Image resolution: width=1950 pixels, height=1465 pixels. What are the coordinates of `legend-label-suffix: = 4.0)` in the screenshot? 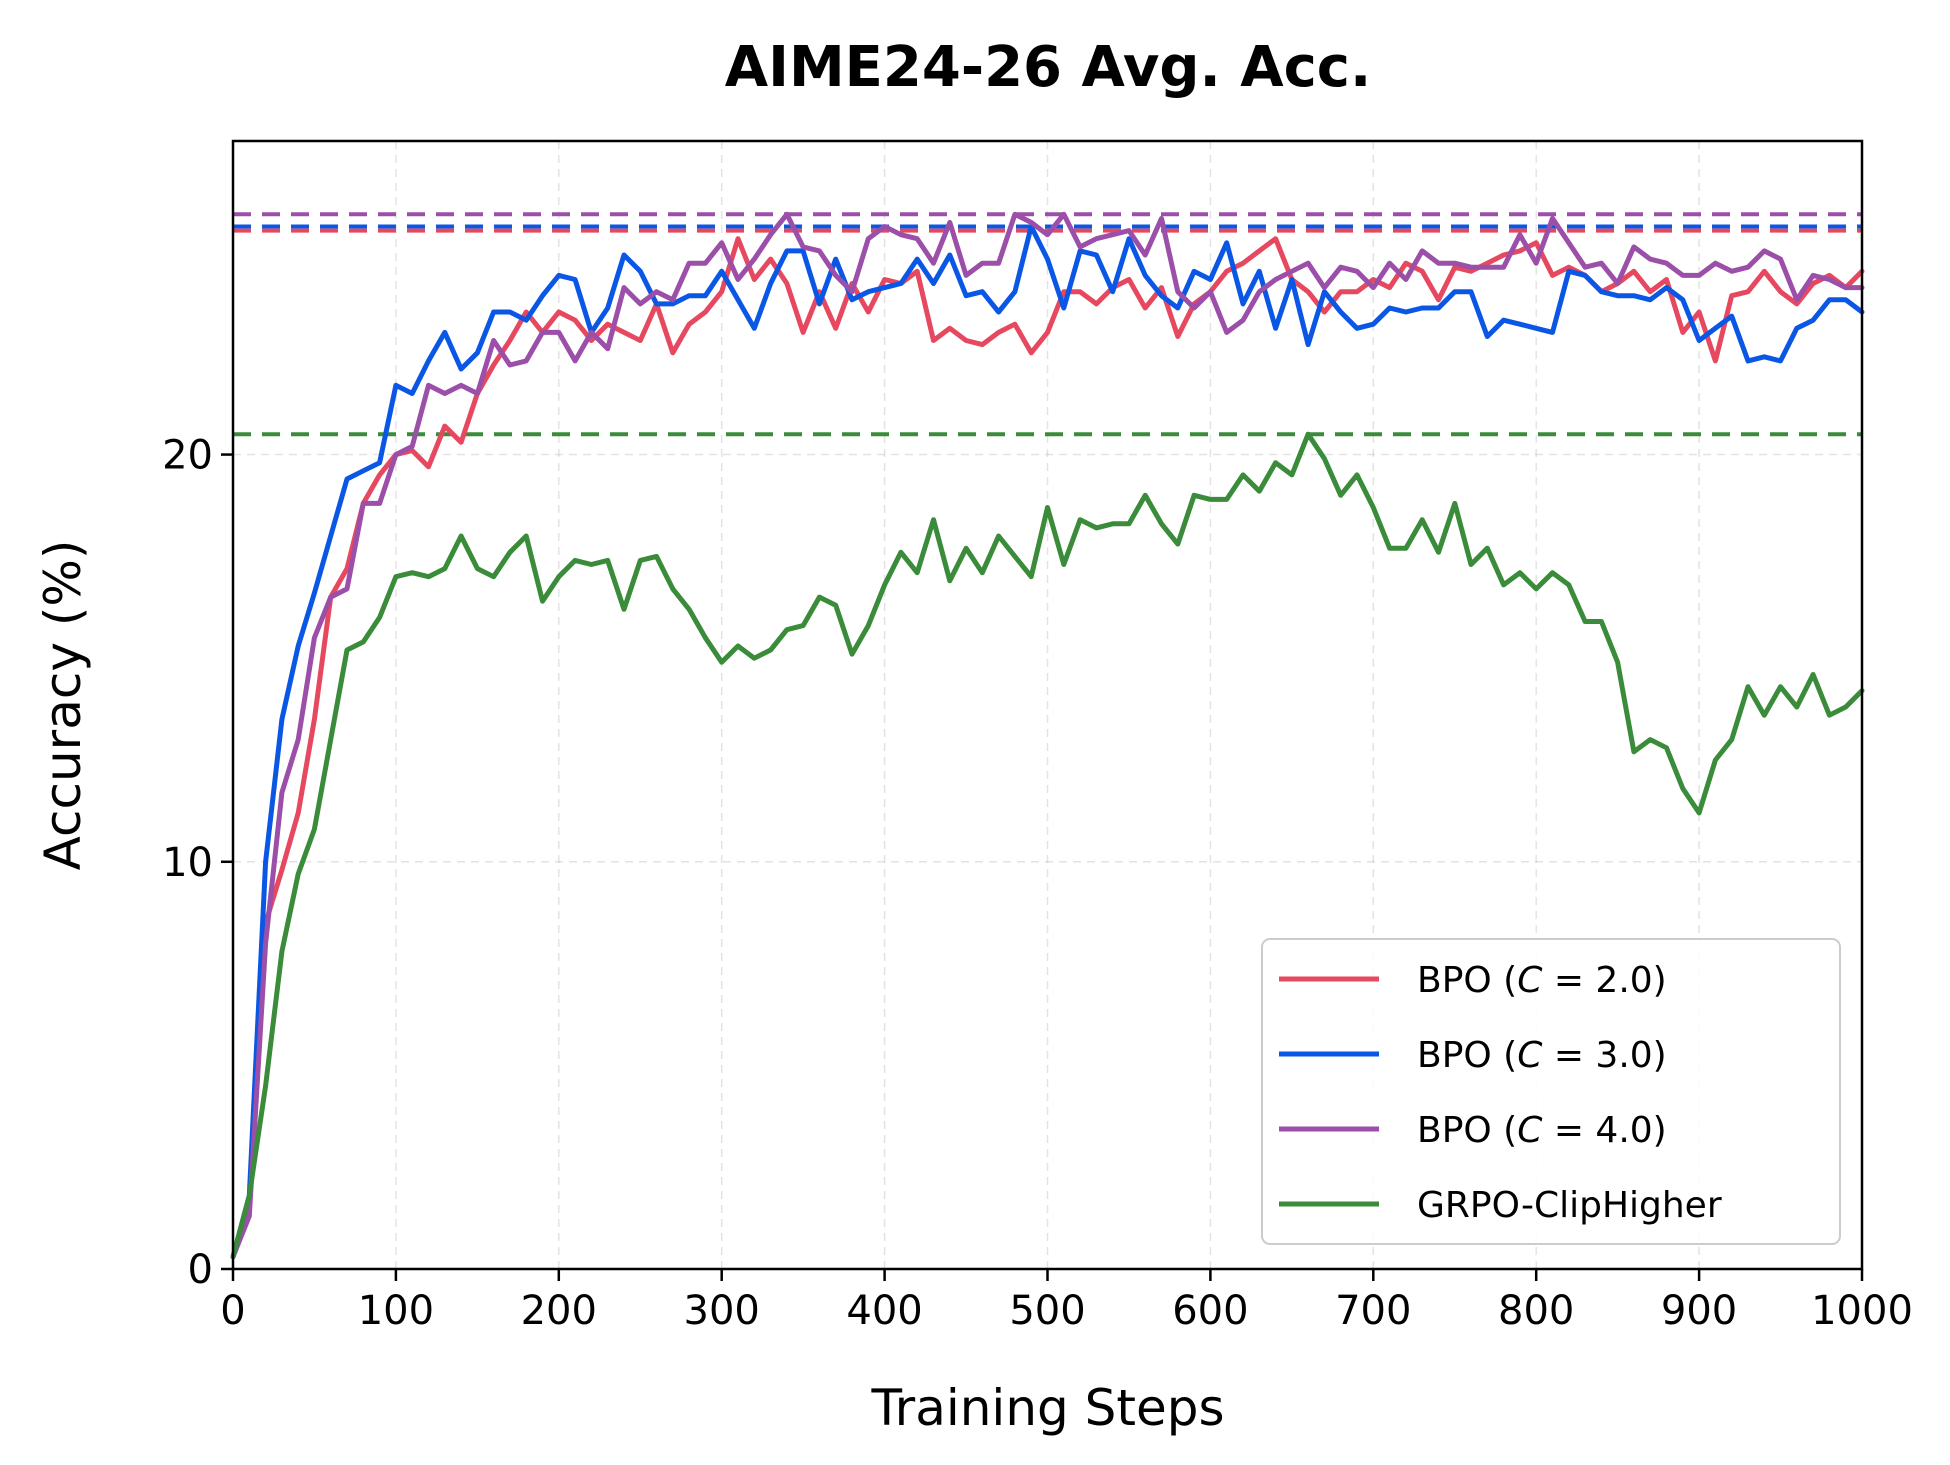 It's located at (1604, 1130).